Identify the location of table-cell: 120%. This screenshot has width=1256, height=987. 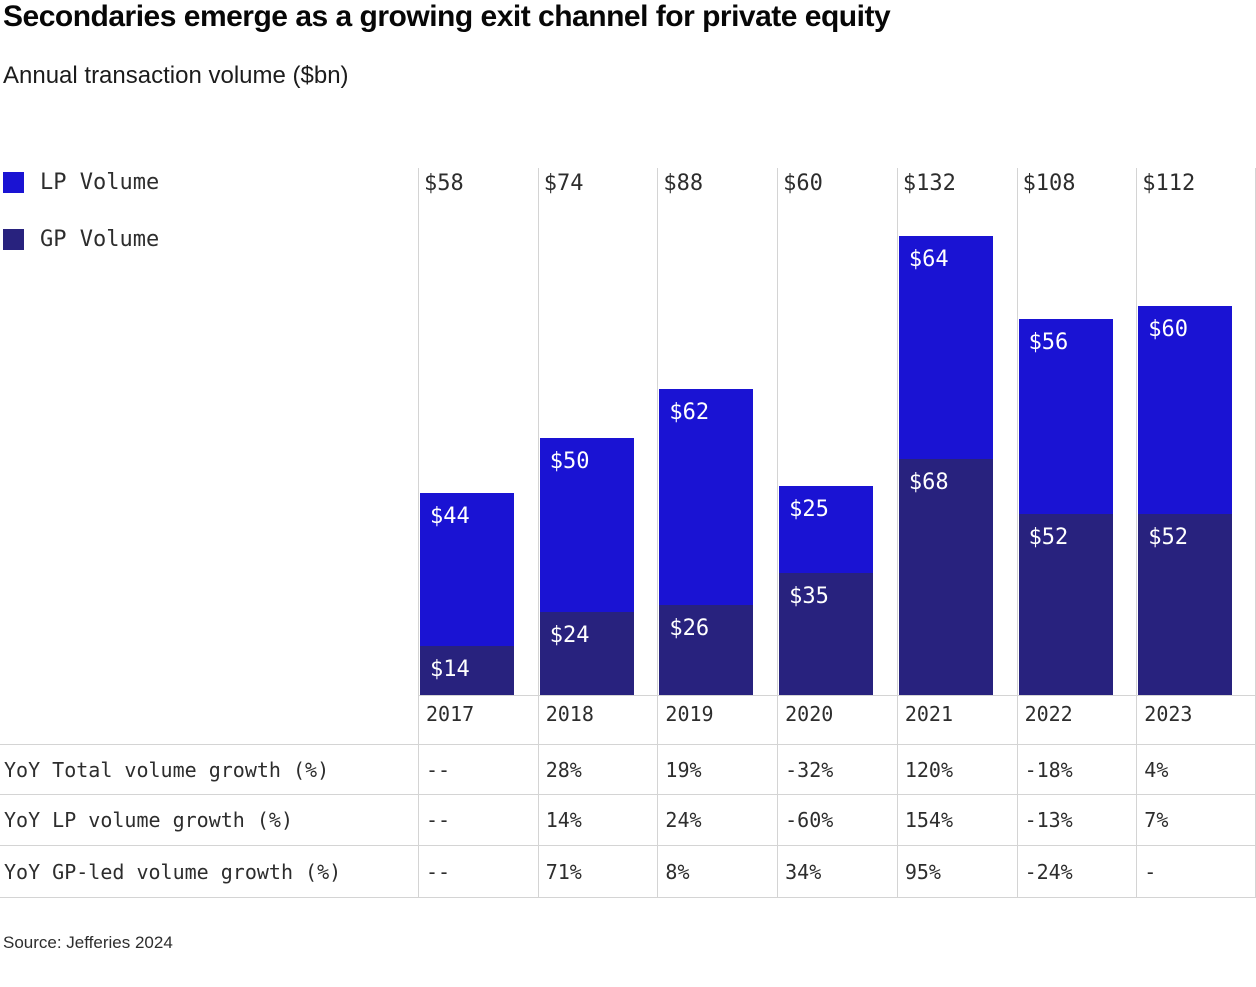
(929, 769).